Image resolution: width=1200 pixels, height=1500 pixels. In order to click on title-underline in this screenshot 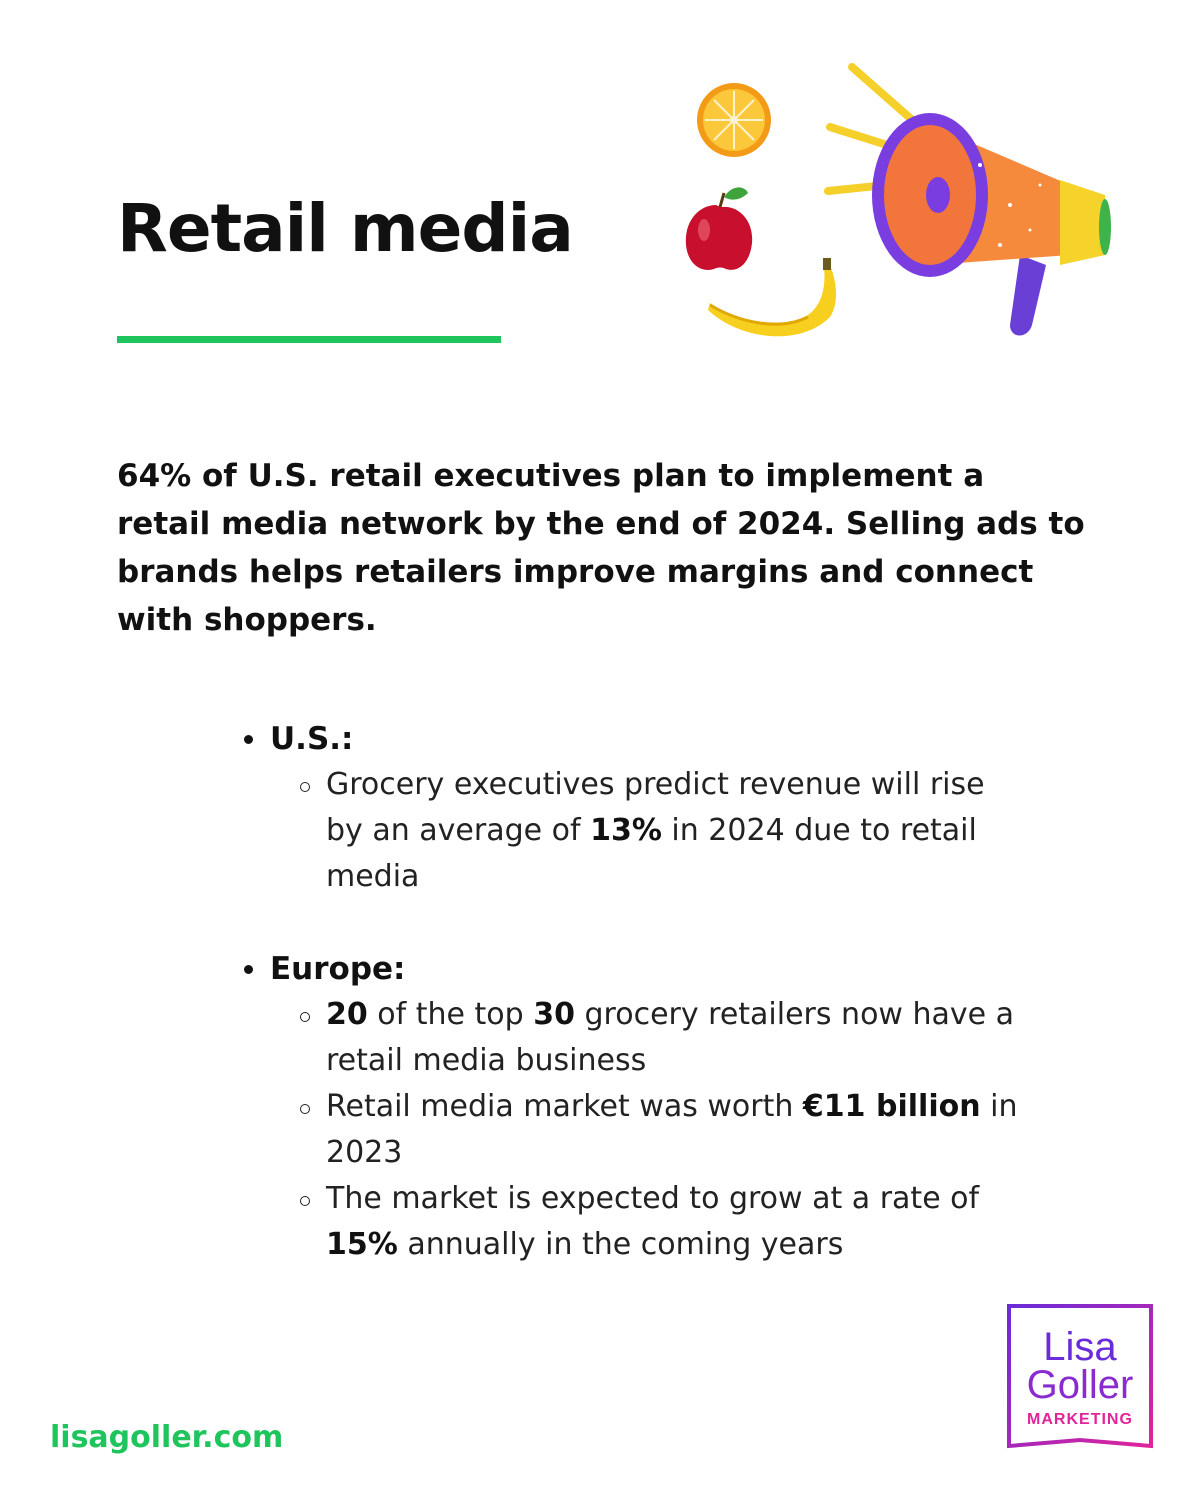, I will do `click(309, 339)`.